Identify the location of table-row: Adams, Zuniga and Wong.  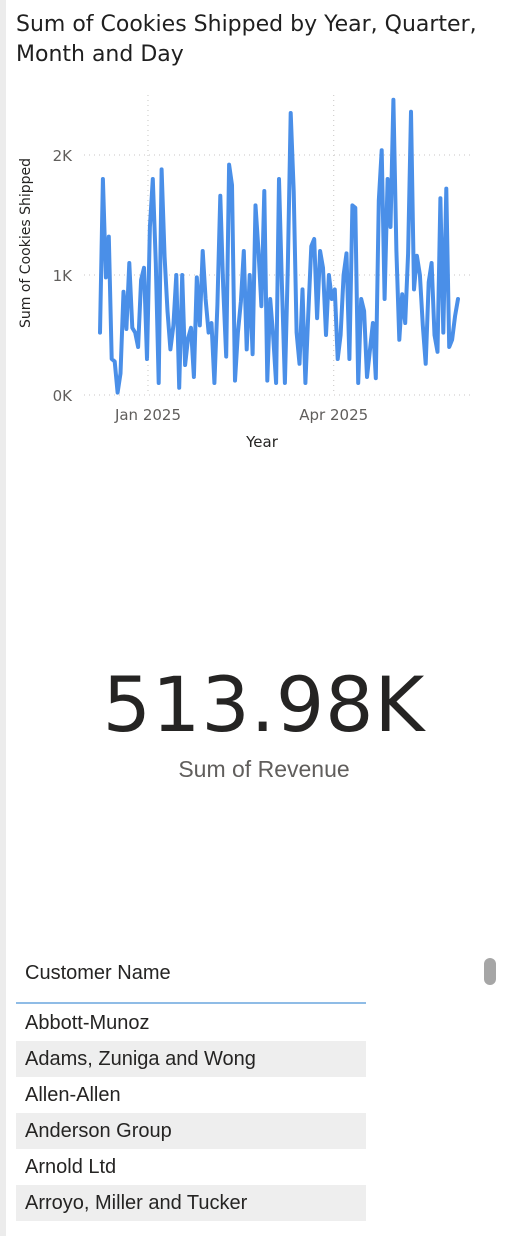
(191, 1059).